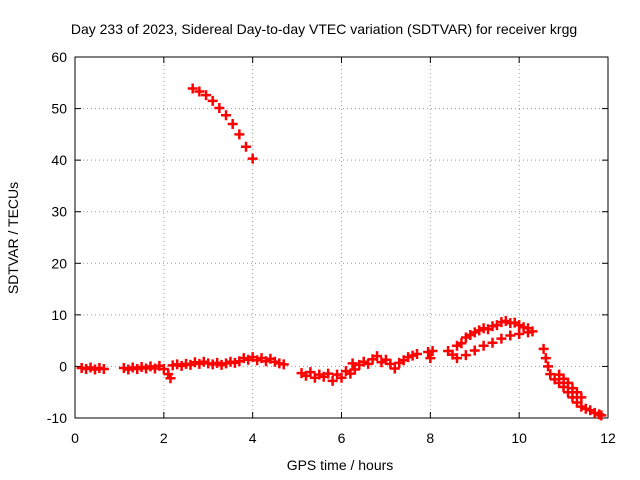  I want to click on y-tick-label: 10, so click(59, 315).